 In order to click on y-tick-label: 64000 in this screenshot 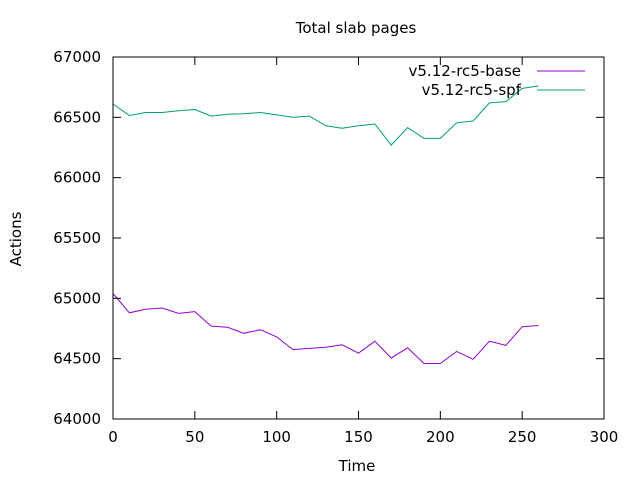, I will do `click(77, 419)`.